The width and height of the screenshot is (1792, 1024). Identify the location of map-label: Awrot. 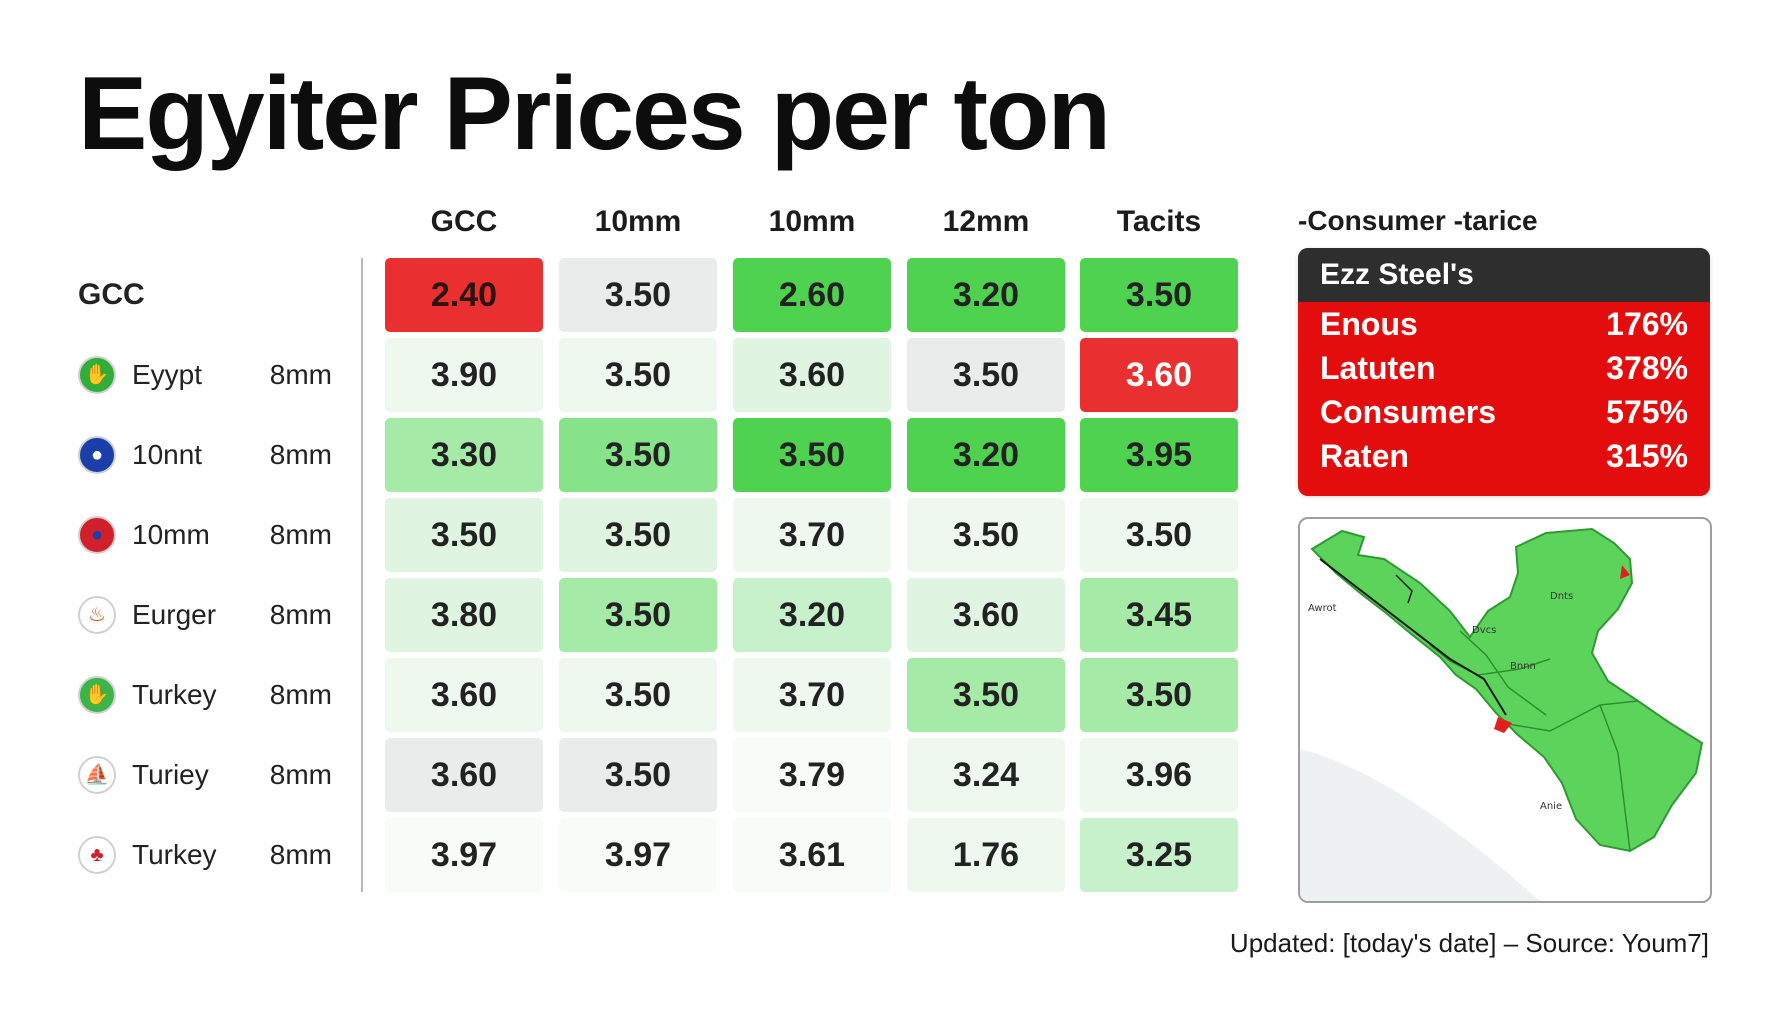
(1322, 608).